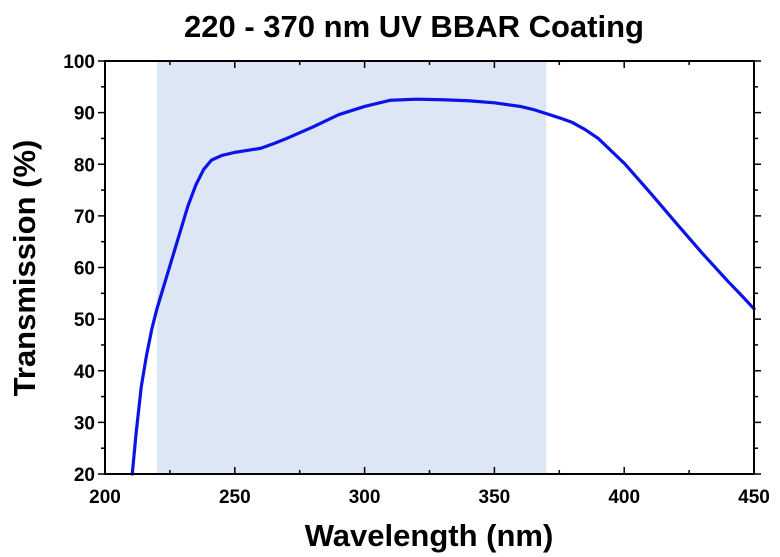 The width and height of the screenshot is (780, 557). What do you see at coordinates (84, 269) in the screenshot?
I see `y-tick-label: 60` at bounding box center [84, 269].